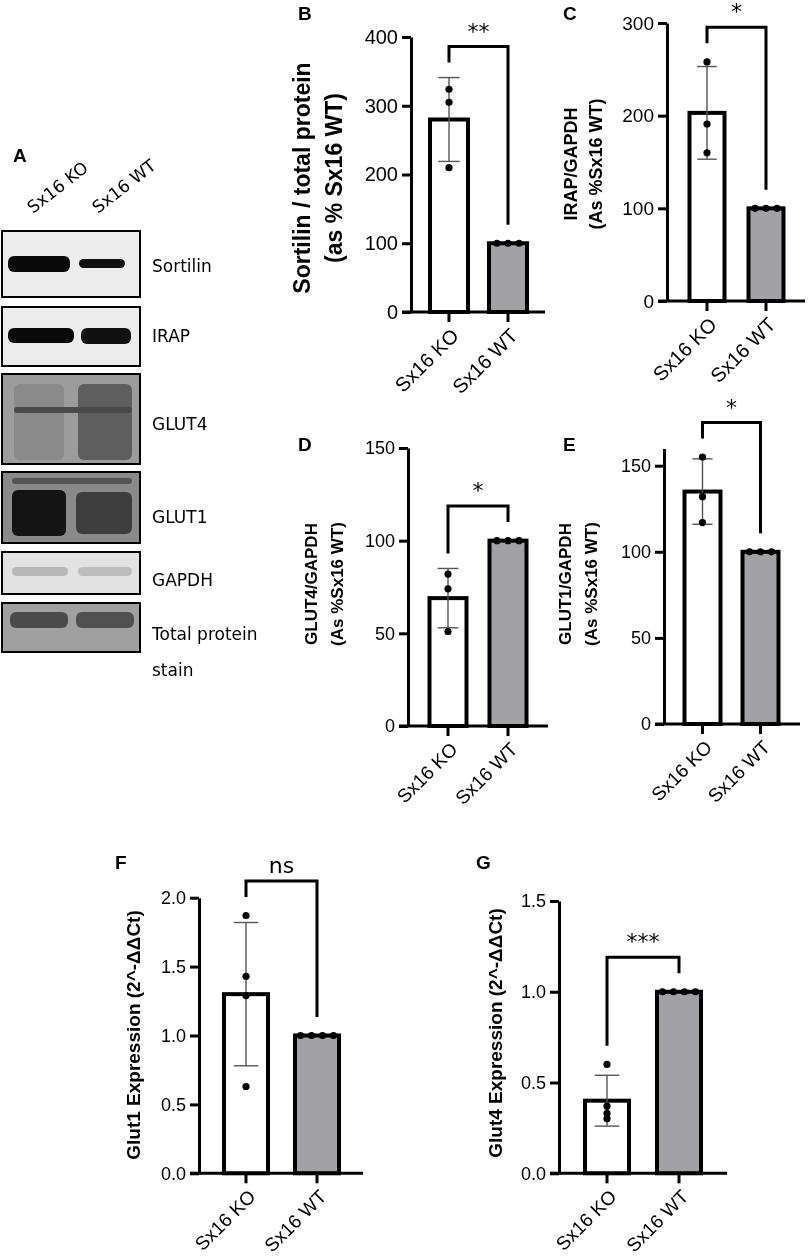 This screenshot has width=809, height=1257. What do you see at coordinates (180, 517) in the screenshot?
I see `category-label: GLUT1` at bounding box center [180, 517].